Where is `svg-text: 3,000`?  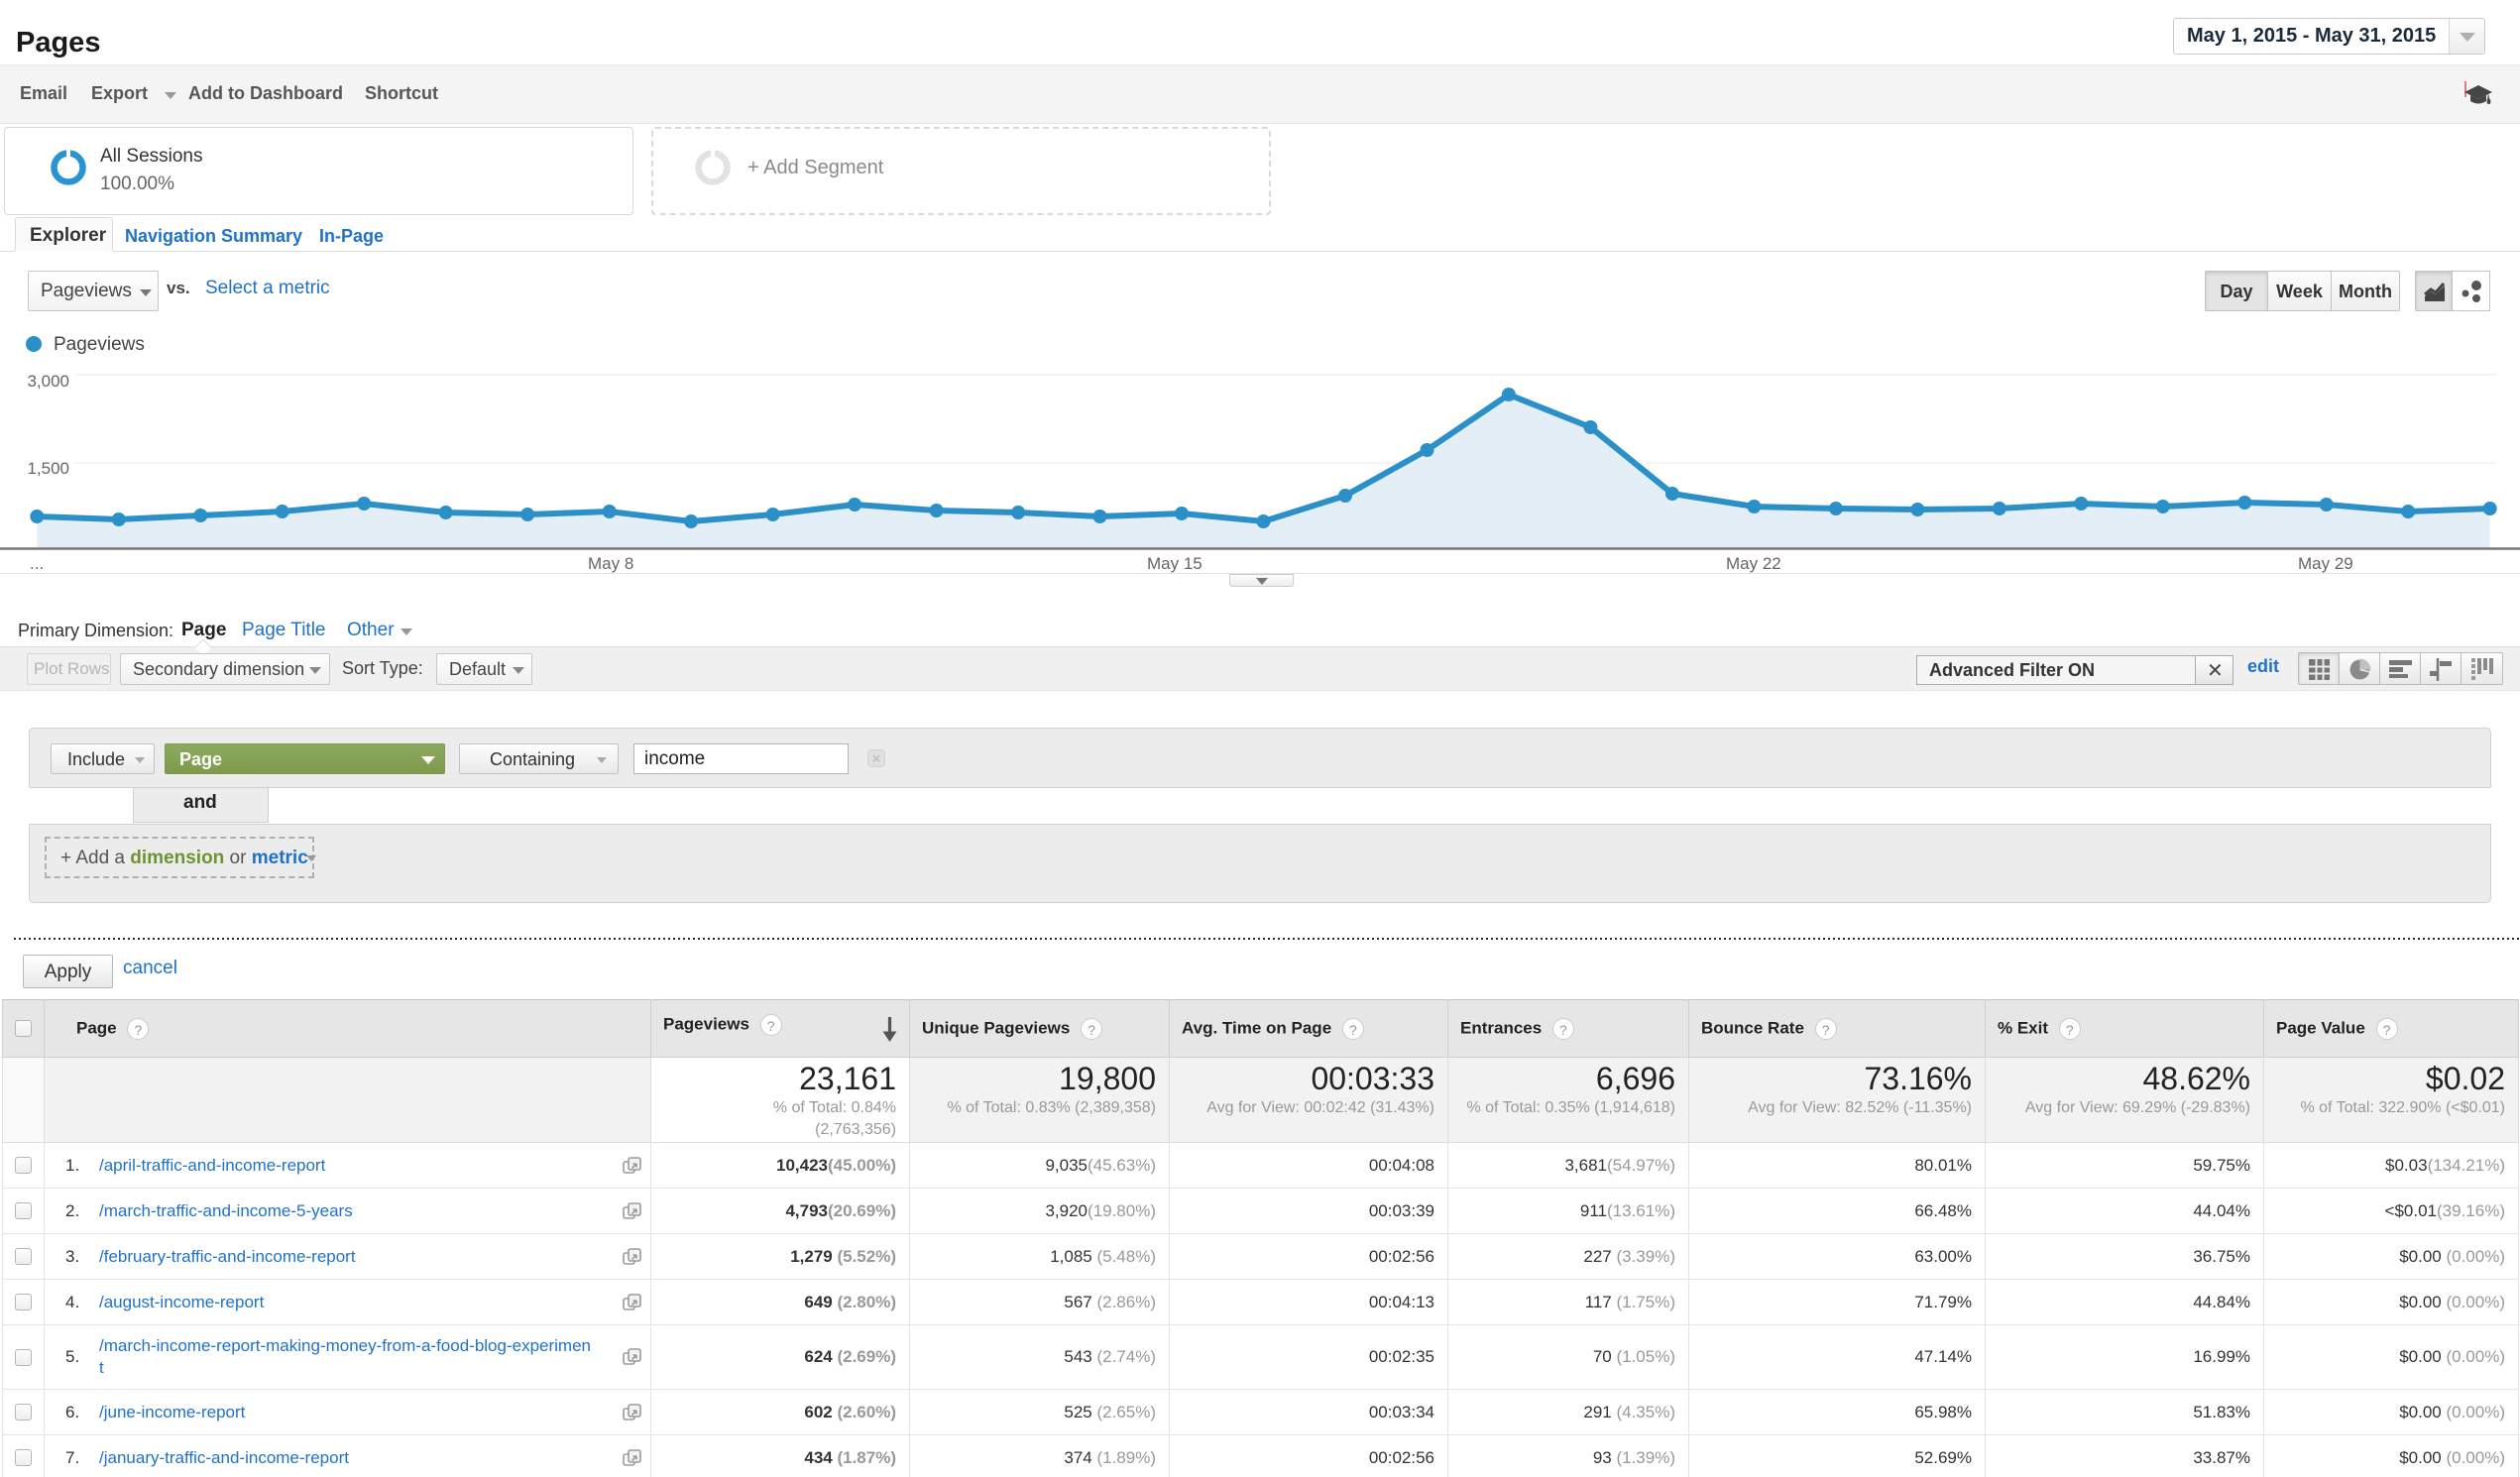 svg-text: 3,000 is located at coordinates (48, 382).